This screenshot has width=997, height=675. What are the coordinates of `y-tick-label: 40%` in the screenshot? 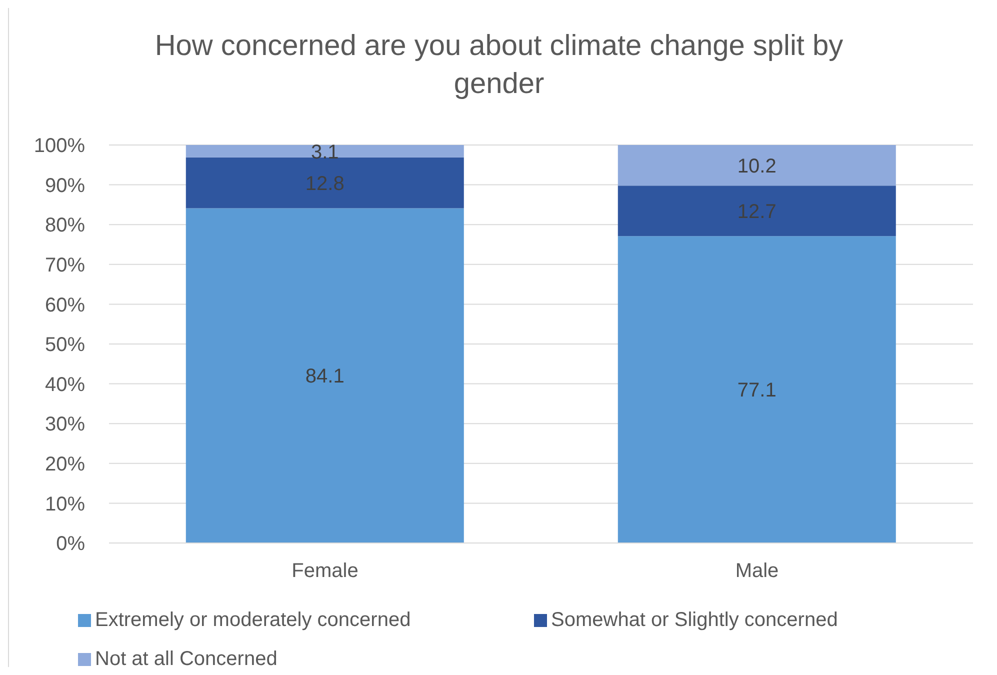 It's located at (65, 385).